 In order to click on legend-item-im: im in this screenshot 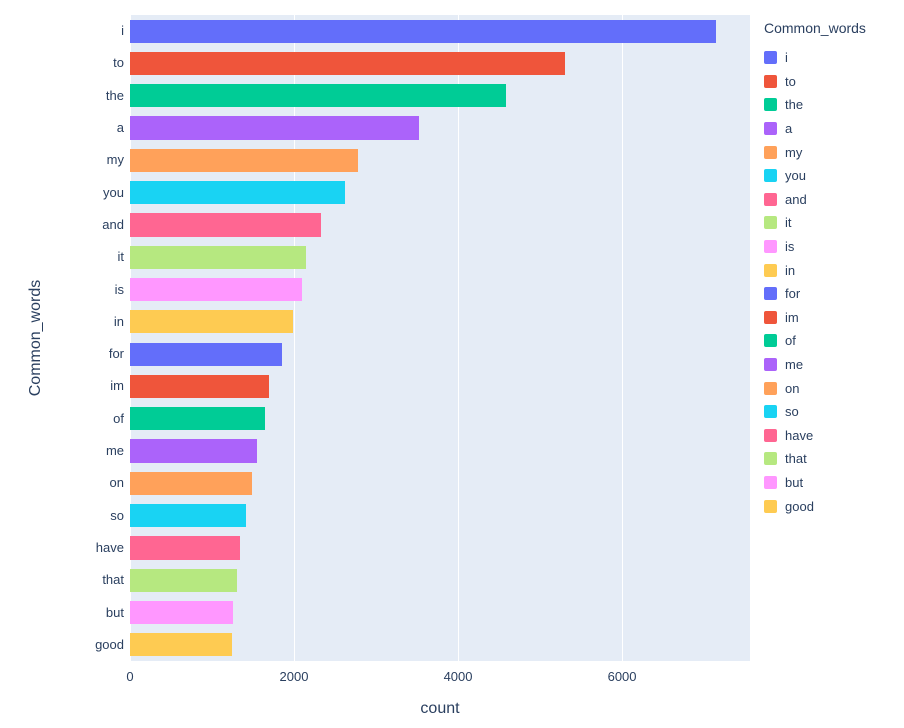, I will do `click(815, 318)`.